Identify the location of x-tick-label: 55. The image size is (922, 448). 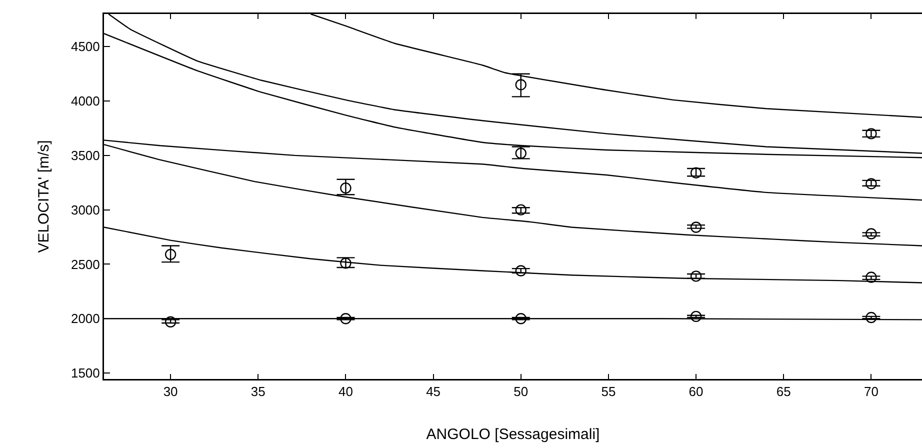
(608, 392).